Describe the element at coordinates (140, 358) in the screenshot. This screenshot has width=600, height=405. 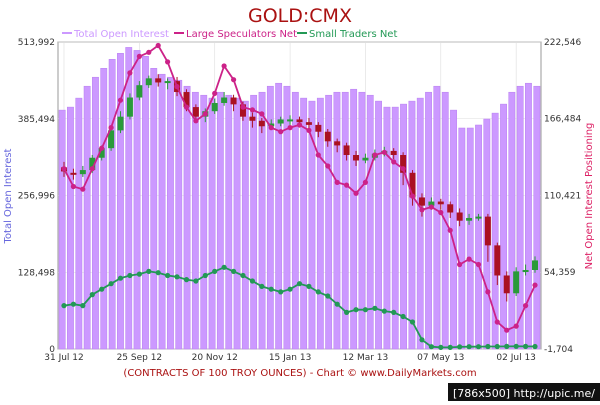
I see `x-tick-label: 25 Sep 12` at that location.